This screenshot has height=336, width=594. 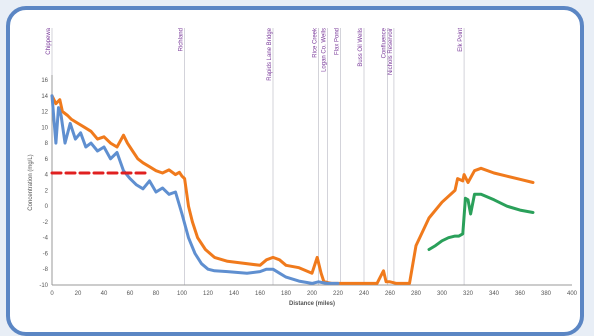 What do you see at coordinates (546, 294) in the screenshot?
I see `x-tick-label: 380` at bounding box center [546, 294].